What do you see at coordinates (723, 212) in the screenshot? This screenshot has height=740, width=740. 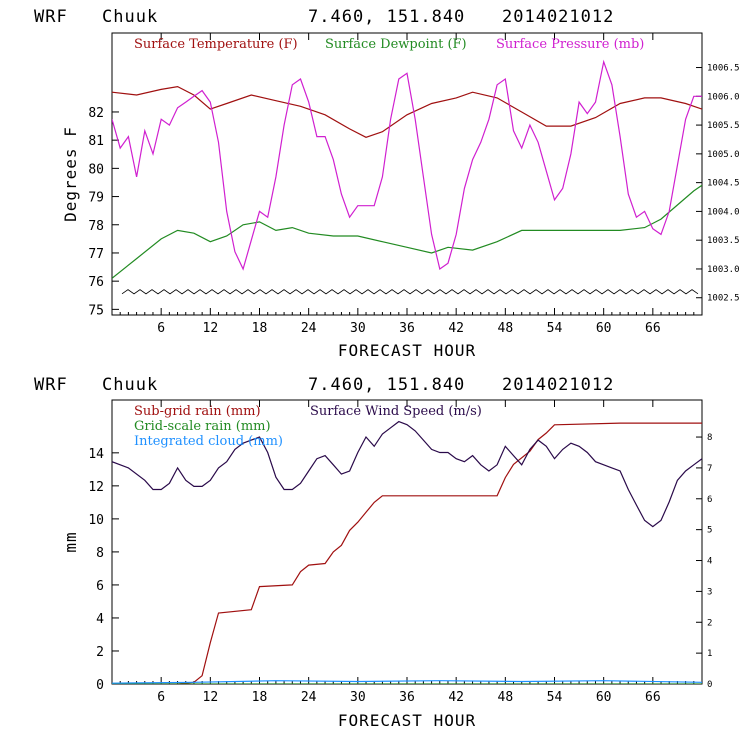 I see `right-axis-tick-label: 1004.0` at bounding box center [723, 212].